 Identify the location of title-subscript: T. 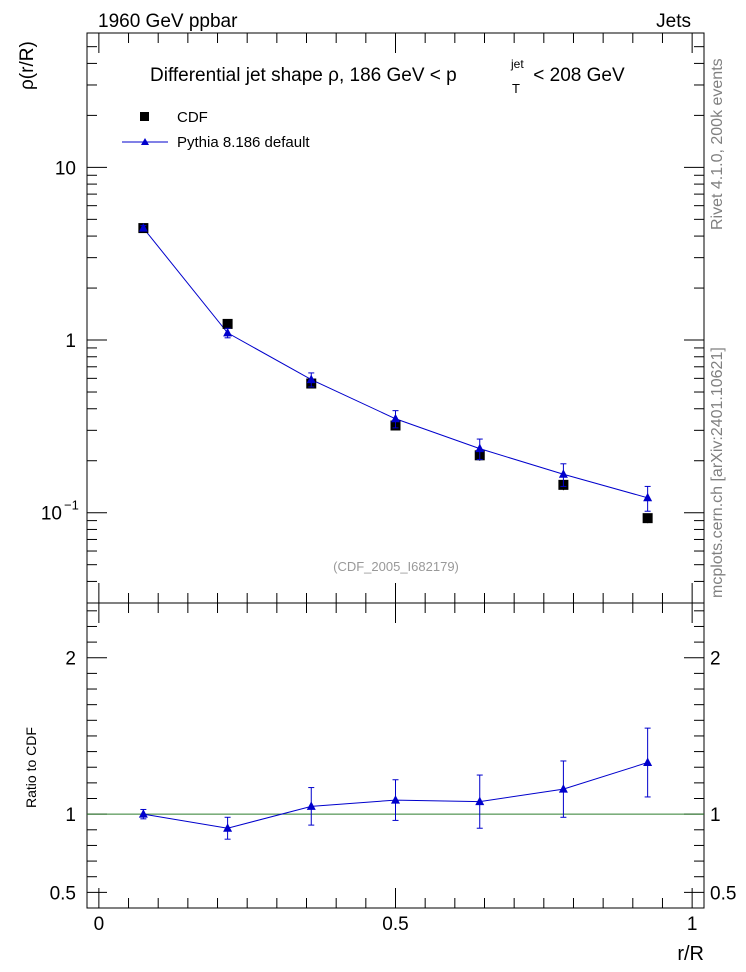
(516, 88).